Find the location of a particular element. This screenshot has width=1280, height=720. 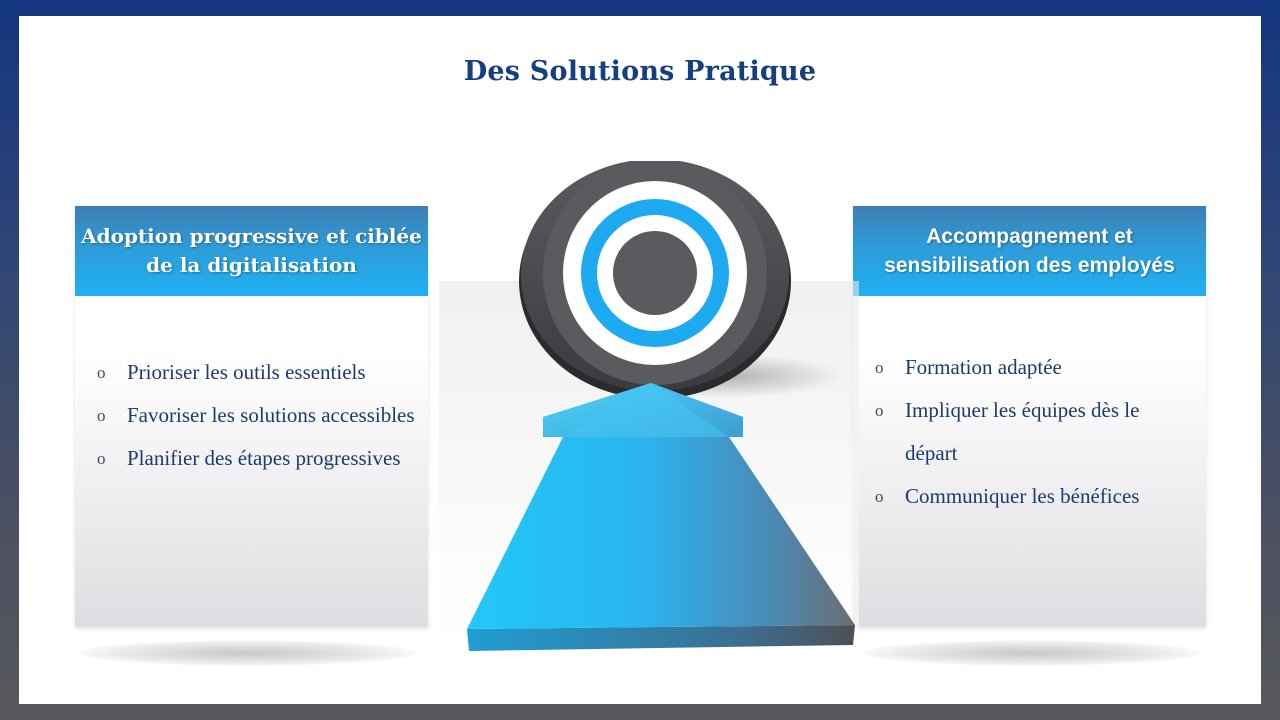

list-item-text: Communiquer les bénéfices is located at coordinates (1022, 496).